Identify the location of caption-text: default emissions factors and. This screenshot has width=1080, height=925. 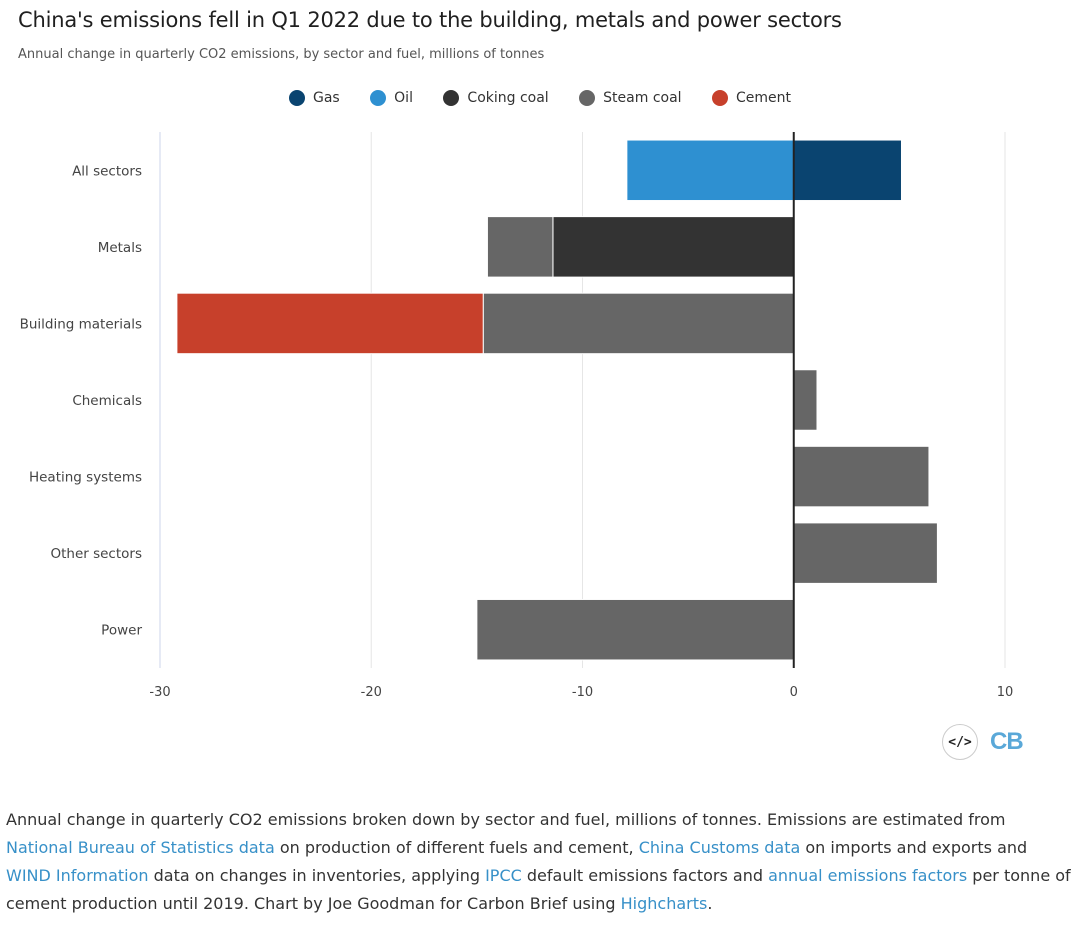
(645, 875).